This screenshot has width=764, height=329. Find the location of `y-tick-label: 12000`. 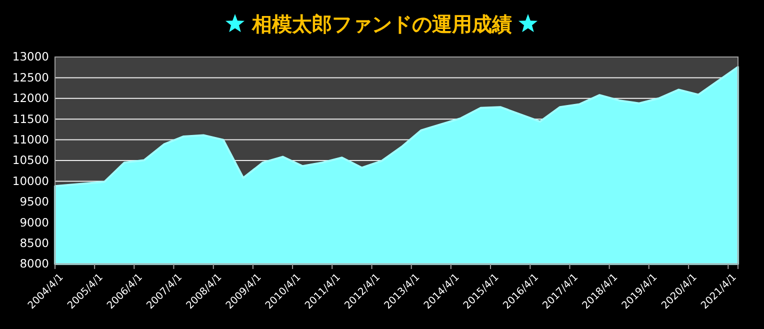

y-tick-label: 12000 is located at coordinates (30, 98).